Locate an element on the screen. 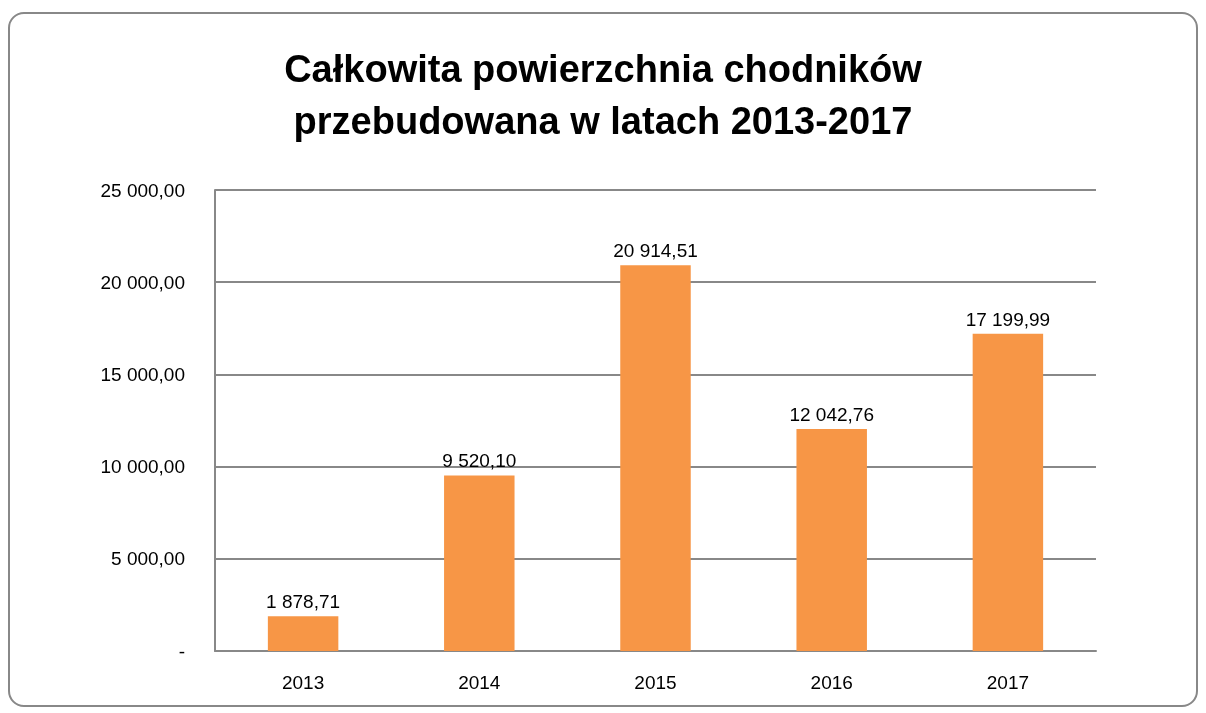 Image resolution: width=1206 pixels, height=713 pixels. x-tick-label: 2017 is located at coordinates (1008, 682).